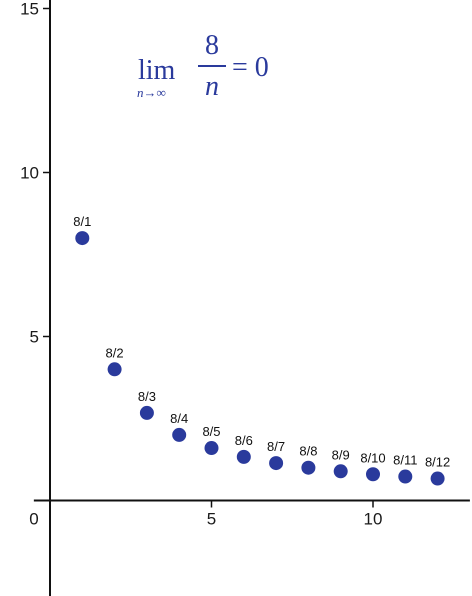  I want to click on formula-lim: lim, so click(157, 70).